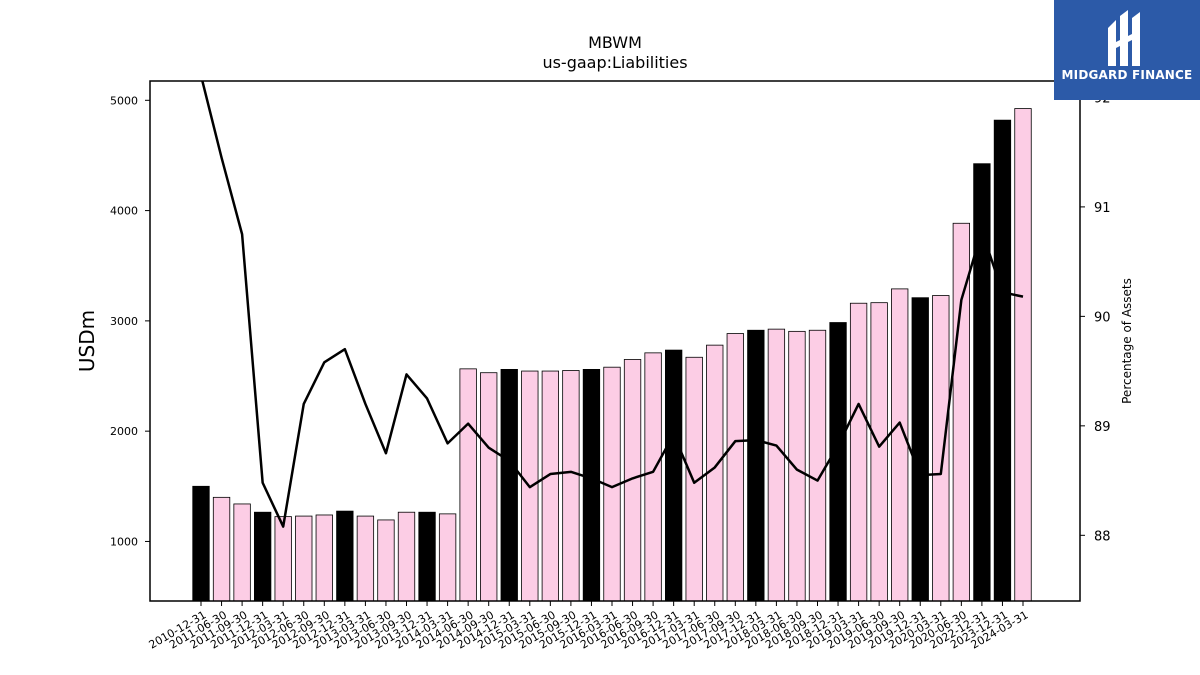 This screenshot has height=675, width=1200. What do you see at coordinates (1124, 38) in the screenshot?
I see `midgard-logo-icon` at bounding box center [1124, 38].